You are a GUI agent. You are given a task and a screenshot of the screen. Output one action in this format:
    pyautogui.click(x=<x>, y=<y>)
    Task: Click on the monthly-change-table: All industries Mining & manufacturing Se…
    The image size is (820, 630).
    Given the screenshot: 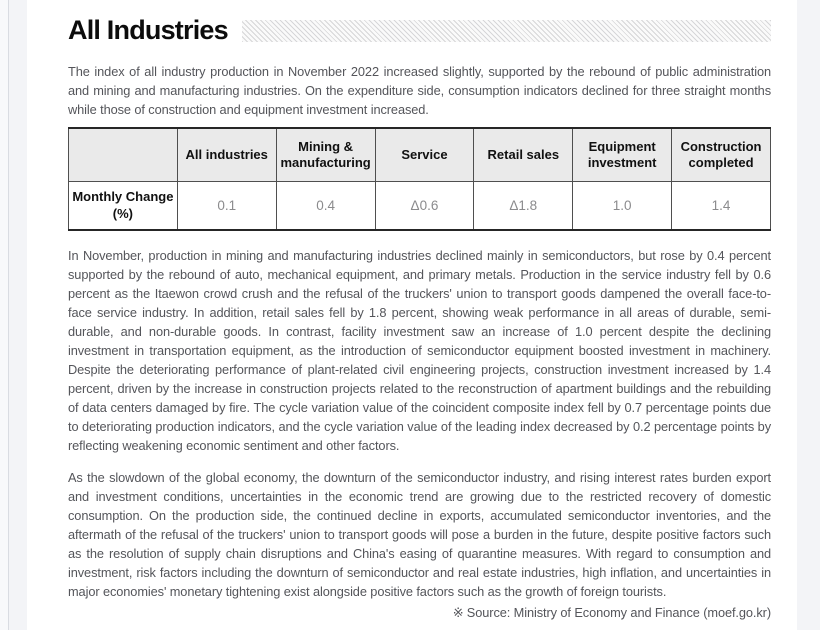 What is the action you would take?
    pyautogui.click(x=419, y=179)
    